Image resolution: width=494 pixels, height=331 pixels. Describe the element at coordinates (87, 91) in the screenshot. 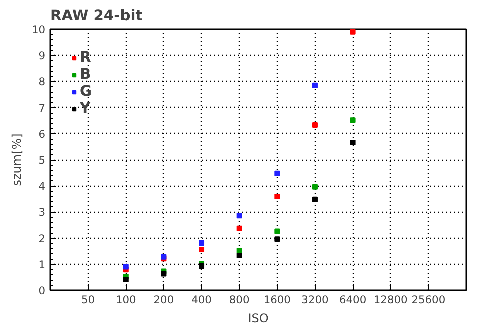

I see `legend-label: G` at that location.